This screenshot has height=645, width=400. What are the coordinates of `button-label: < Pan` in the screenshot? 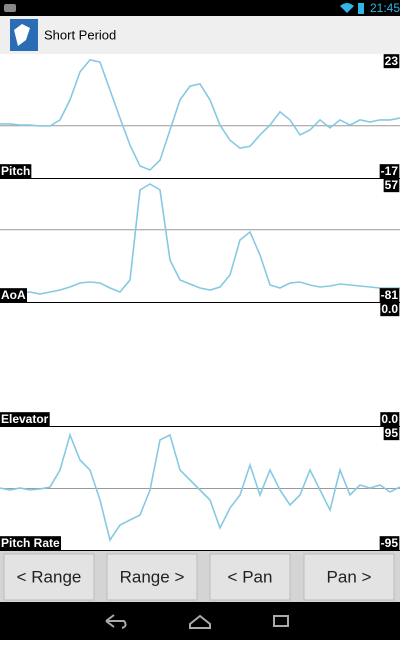 It's located at (250, 576).